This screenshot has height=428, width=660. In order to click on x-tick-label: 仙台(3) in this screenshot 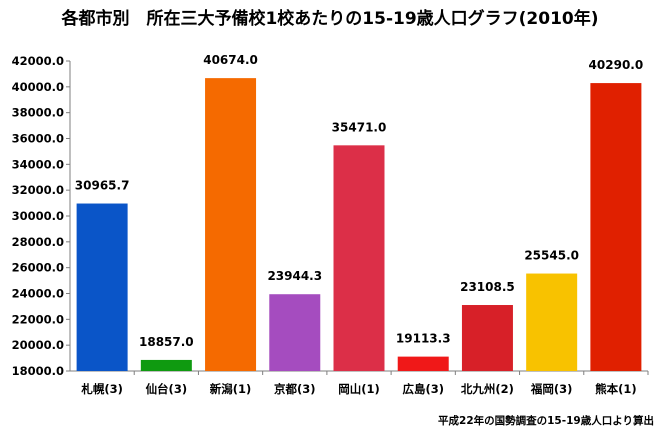, I will do `click(167, 389)`.